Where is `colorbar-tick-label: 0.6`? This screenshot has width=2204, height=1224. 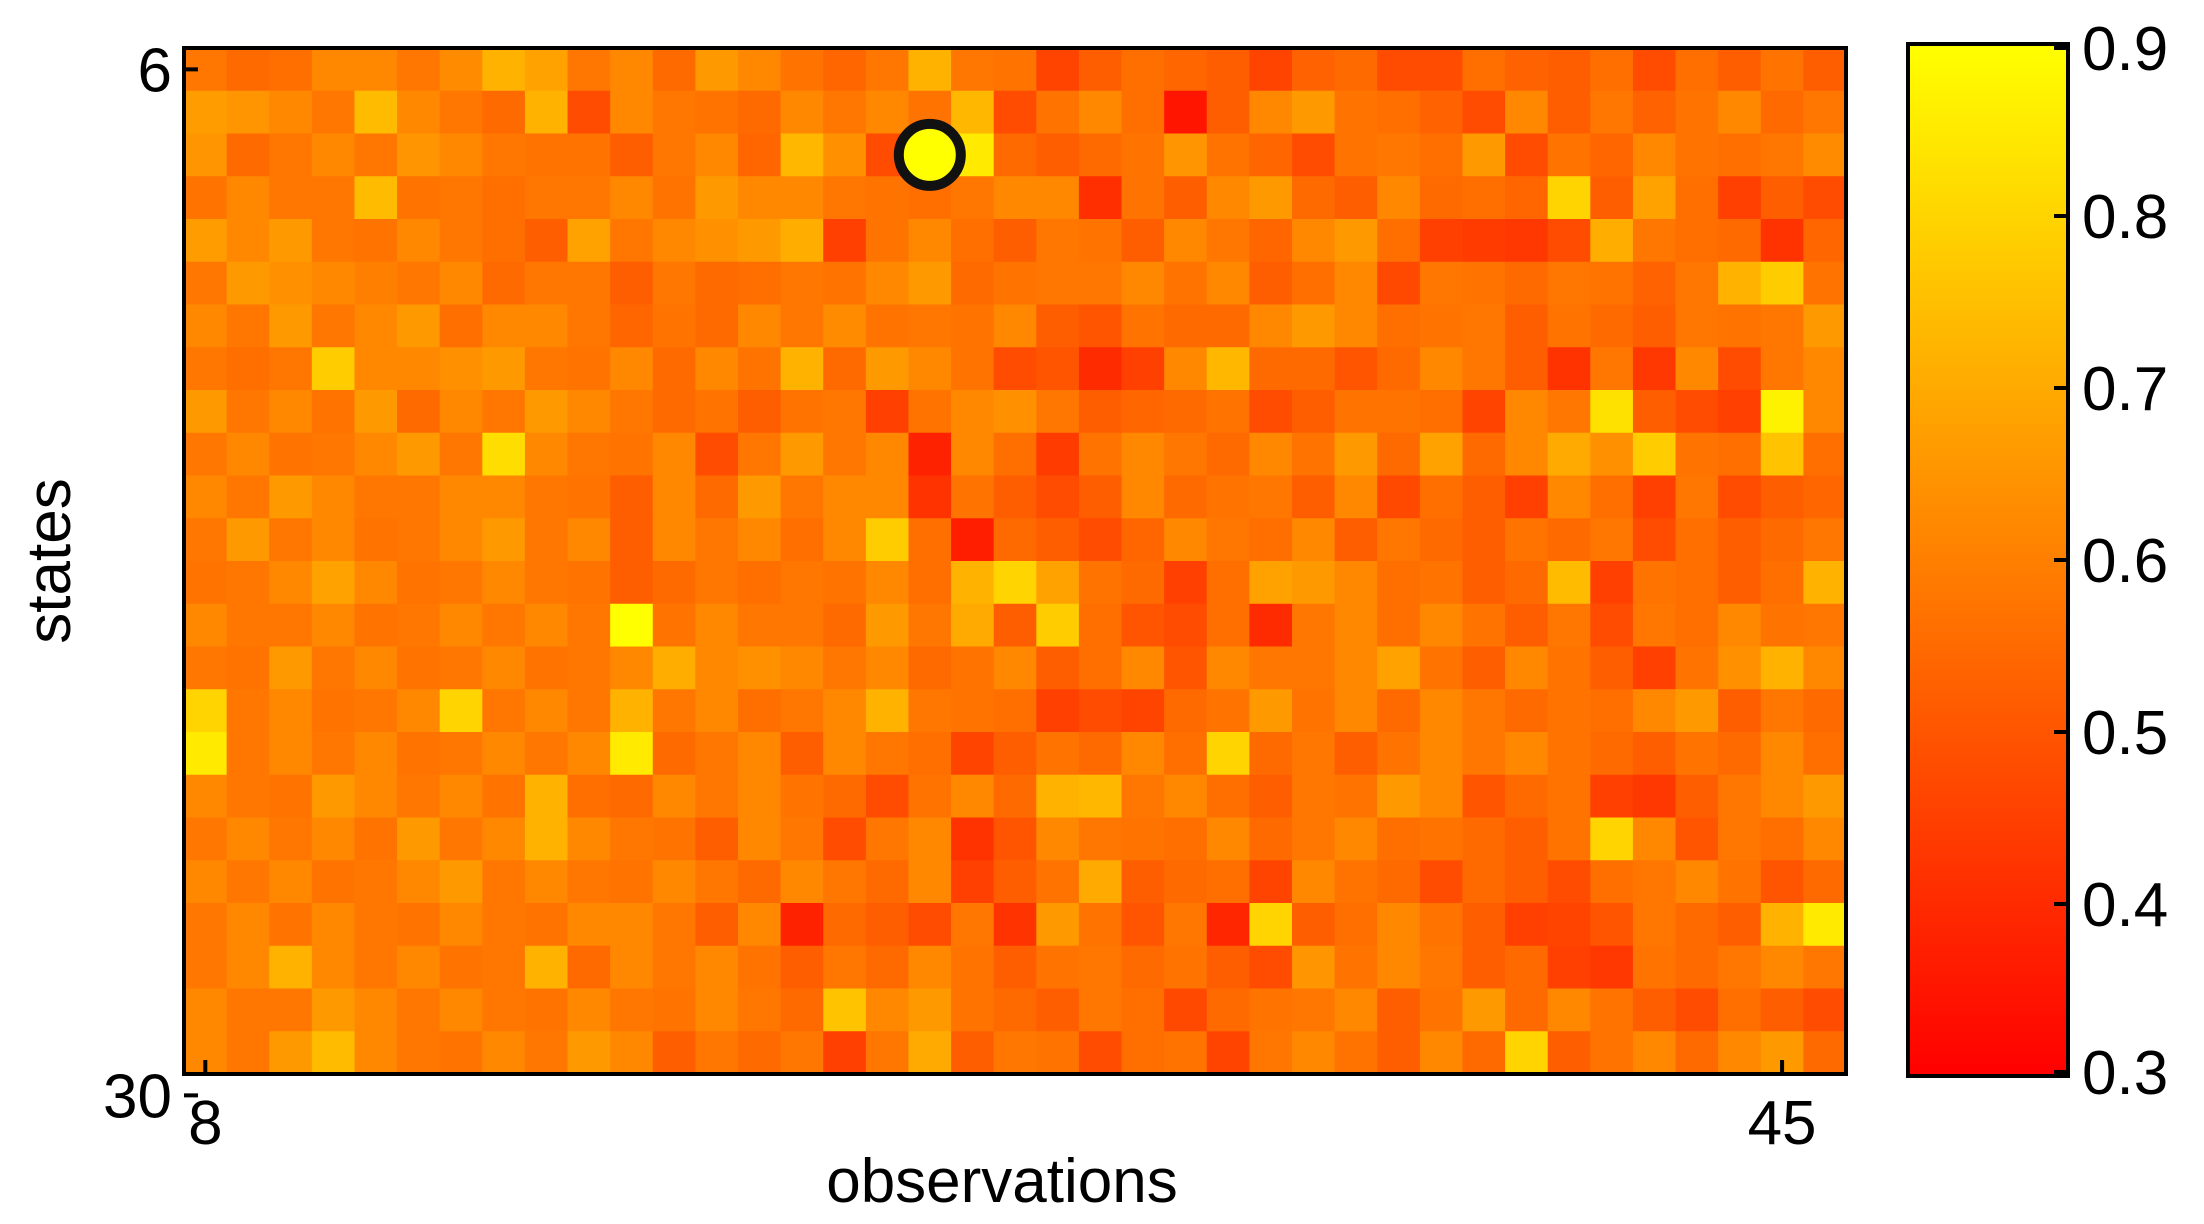 colorbar-tick-label: 0.6 is located at coordinates (2125, 561).